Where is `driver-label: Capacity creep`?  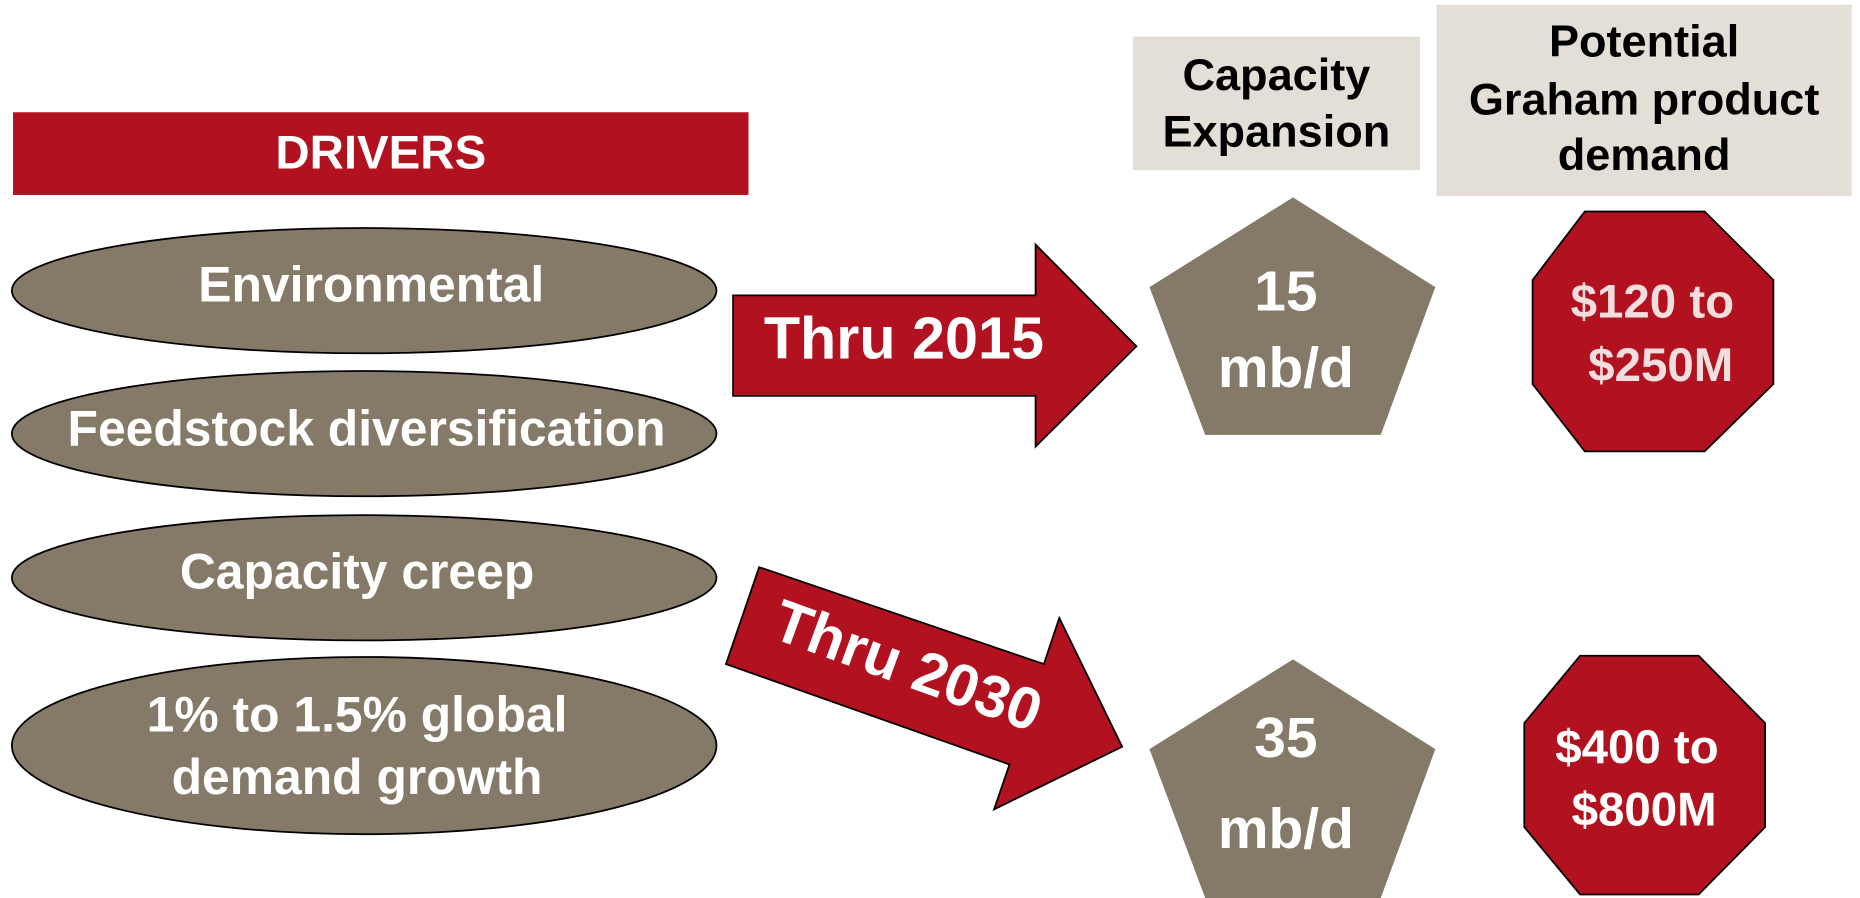
driver-label: Capacity creep is located at coordinates (357, 572).